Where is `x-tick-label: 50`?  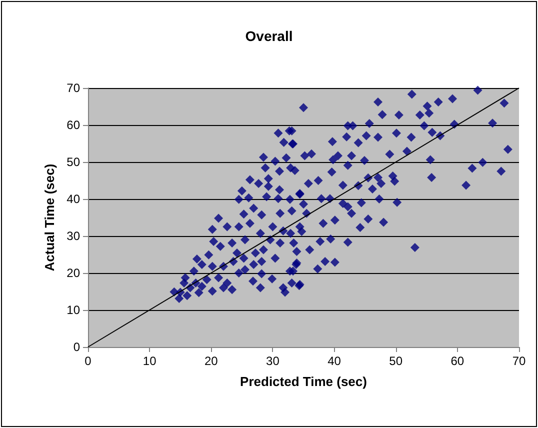 x-tick-label: 50 is located at coordinates (396, 361).